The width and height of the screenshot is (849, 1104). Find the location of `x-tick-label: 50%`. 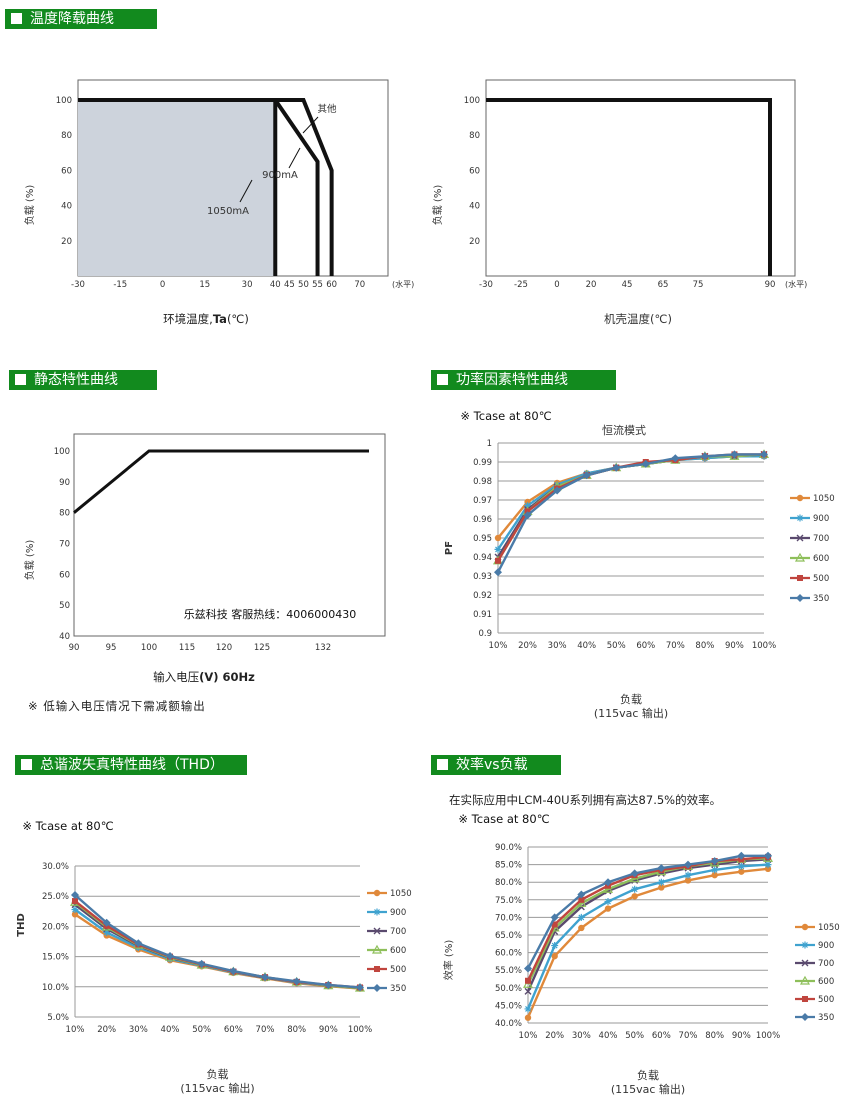

x-tick-label: 50% is located at coordinates (201, 1030).